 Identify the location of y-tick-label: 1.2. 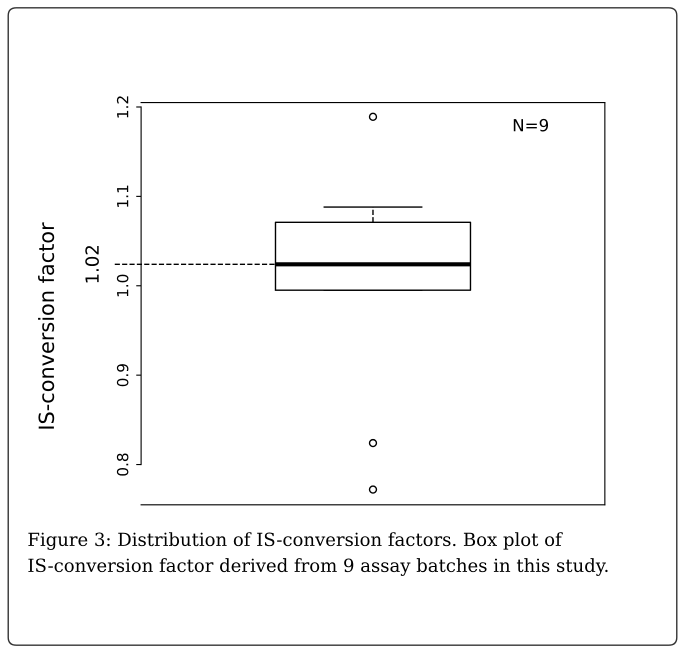
(122, 107).